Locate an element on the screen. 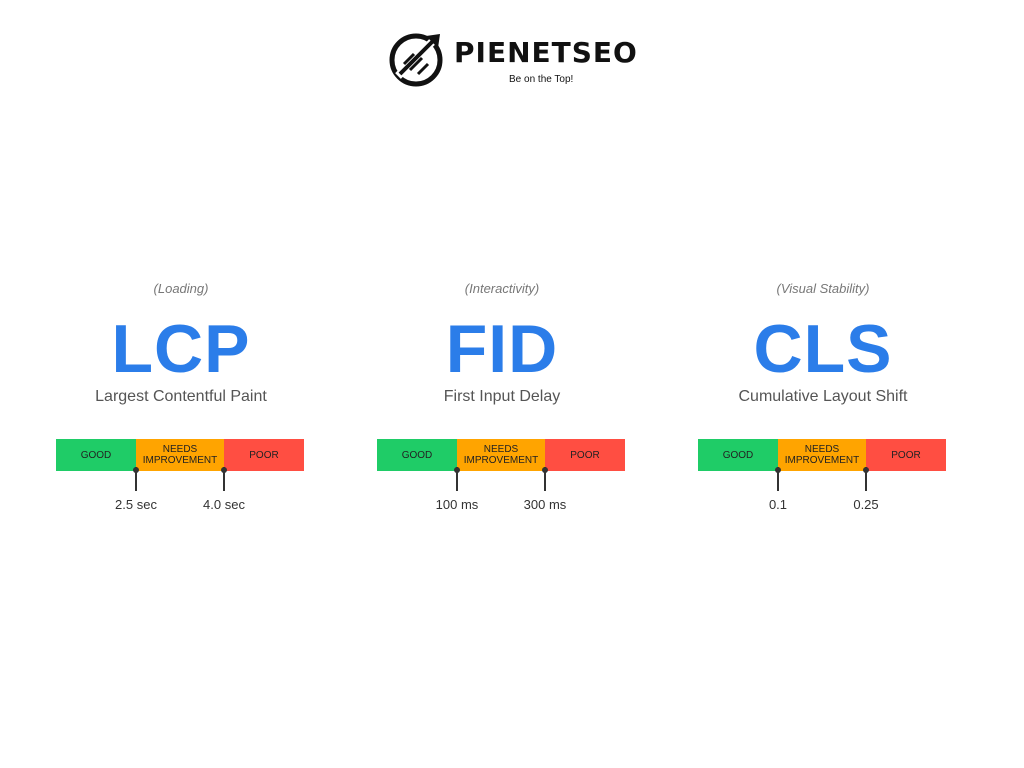 The height and width of the screenshot is (768, 1024). metric-abbreviation: LCP is located at coordinates (181, 349).